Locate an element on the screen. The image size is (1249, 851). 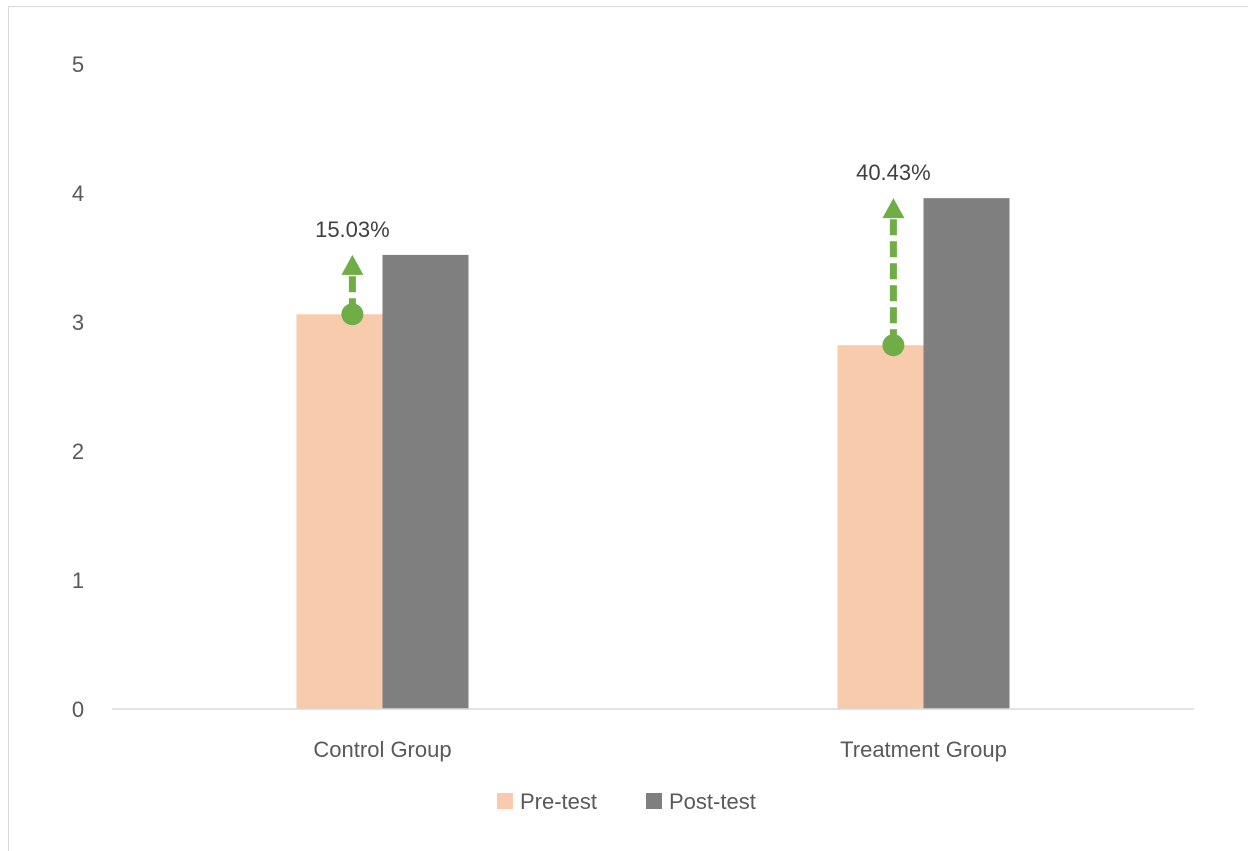
y-tick-label: 4 is located at coordinates (78, 193).